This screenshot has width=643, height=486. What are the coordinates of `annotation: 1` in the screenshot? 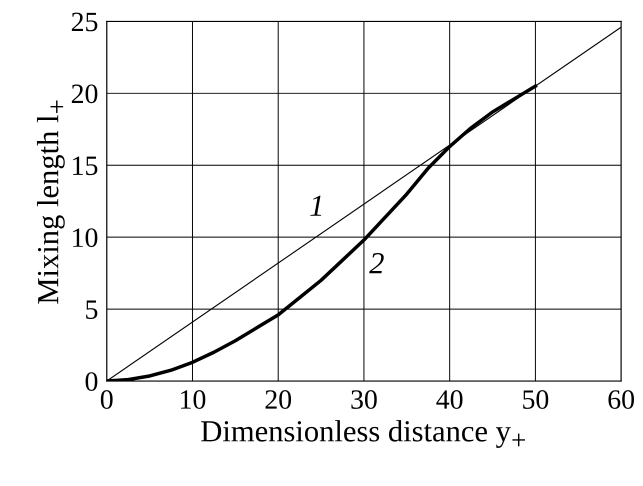 It's located at (316, 206).